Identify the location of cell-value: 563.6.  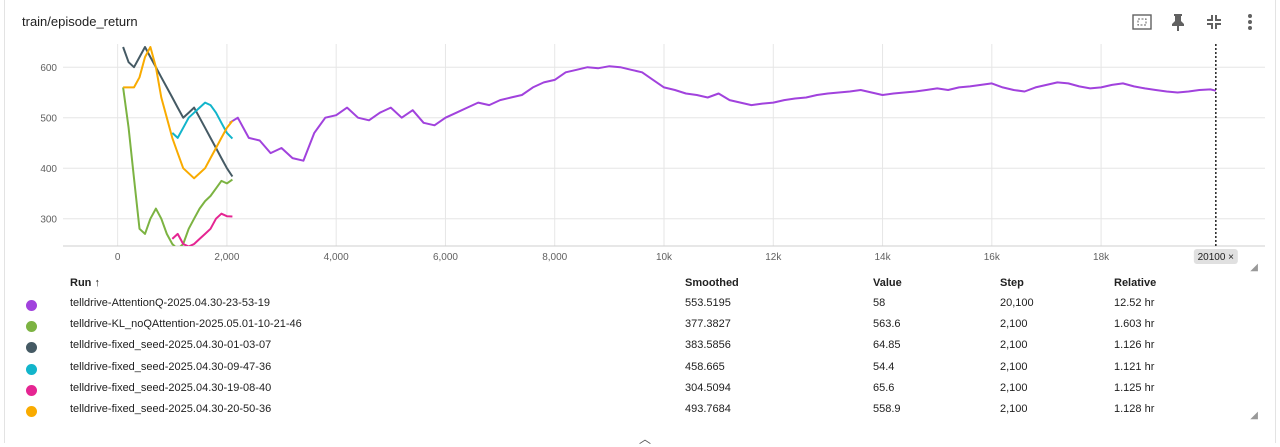
(887, 324).